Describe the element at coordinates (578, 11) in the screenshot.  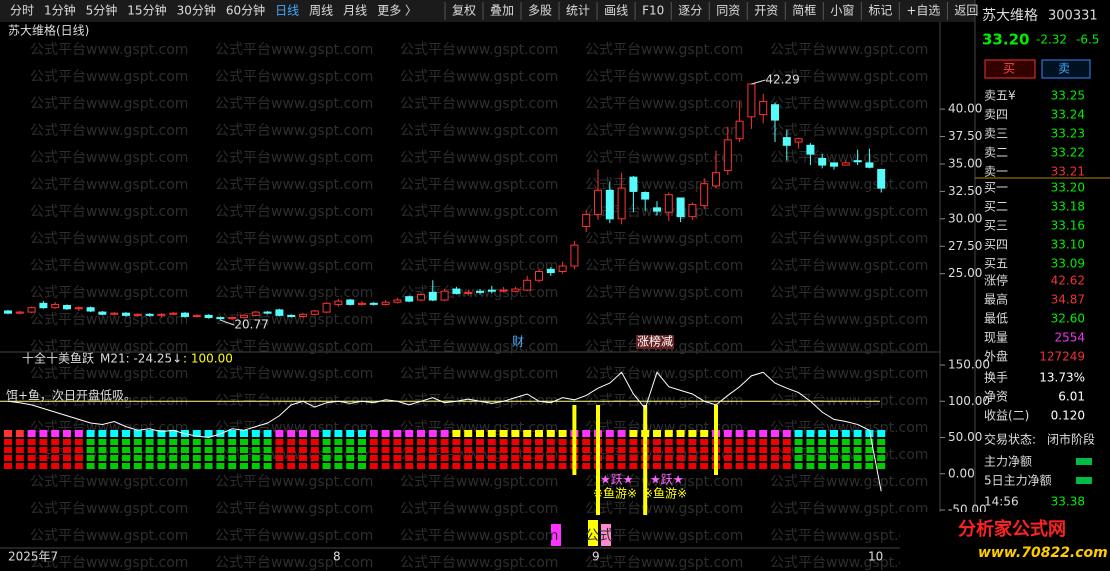
I see `toolbar-button: 统计` at that location.